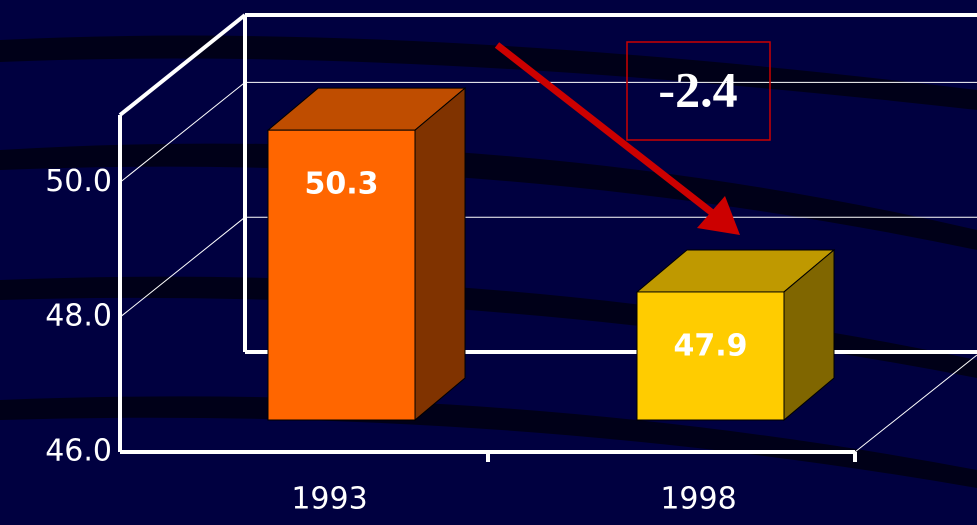  Describe the element at coordinates (182, 65) in the screenshot. I see `wall-top` at that location.